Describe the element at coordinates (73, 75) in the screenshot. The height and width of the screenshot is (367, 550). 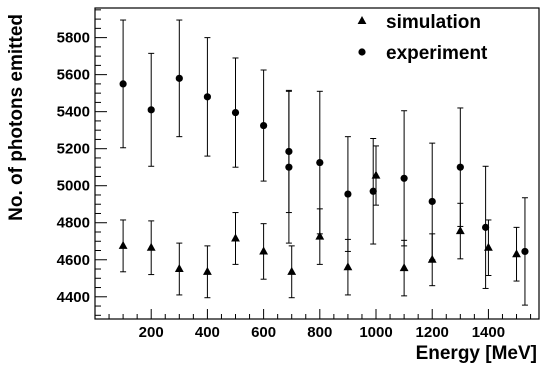
I see `y-tick-label: 5600` at that location.